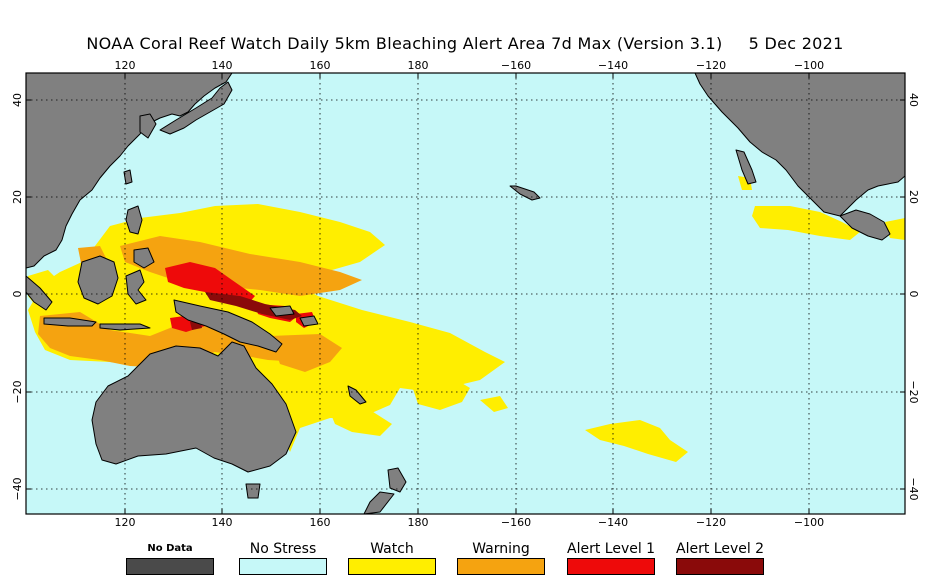 This screenshot has width=930, height=580. What do you see at coordinates (720, 549) in the screenshot?
I see `legend-label: Alert Level 2` at bounding box center [720, 549].